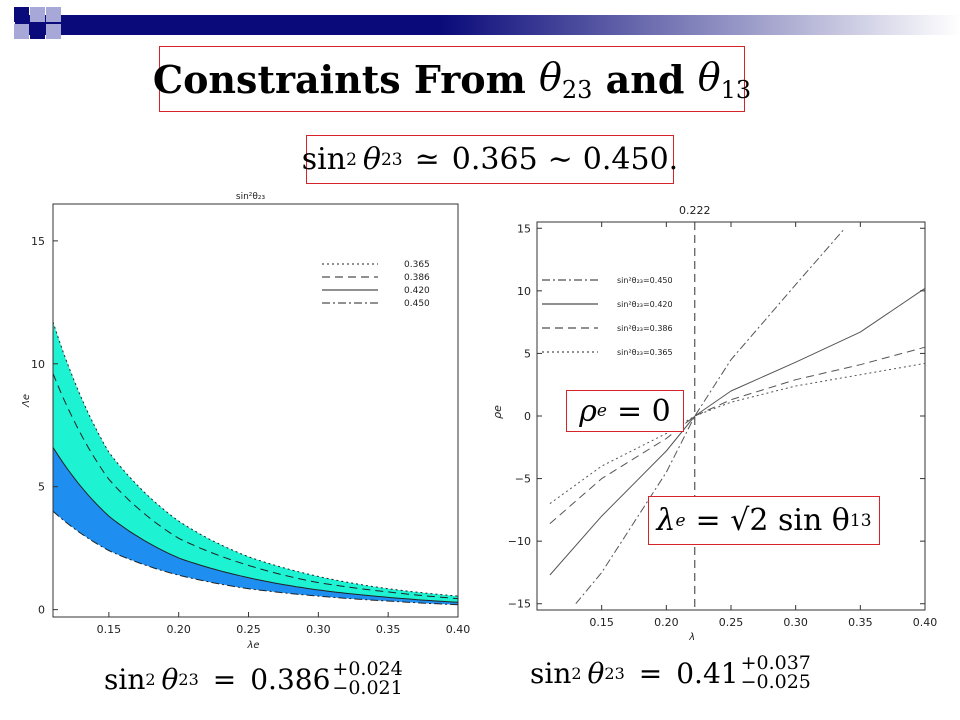  What do you see at coordinates (576, 673) in the screenshot?
I see `right-result-sq: 2` at bounding box center [576, 673].